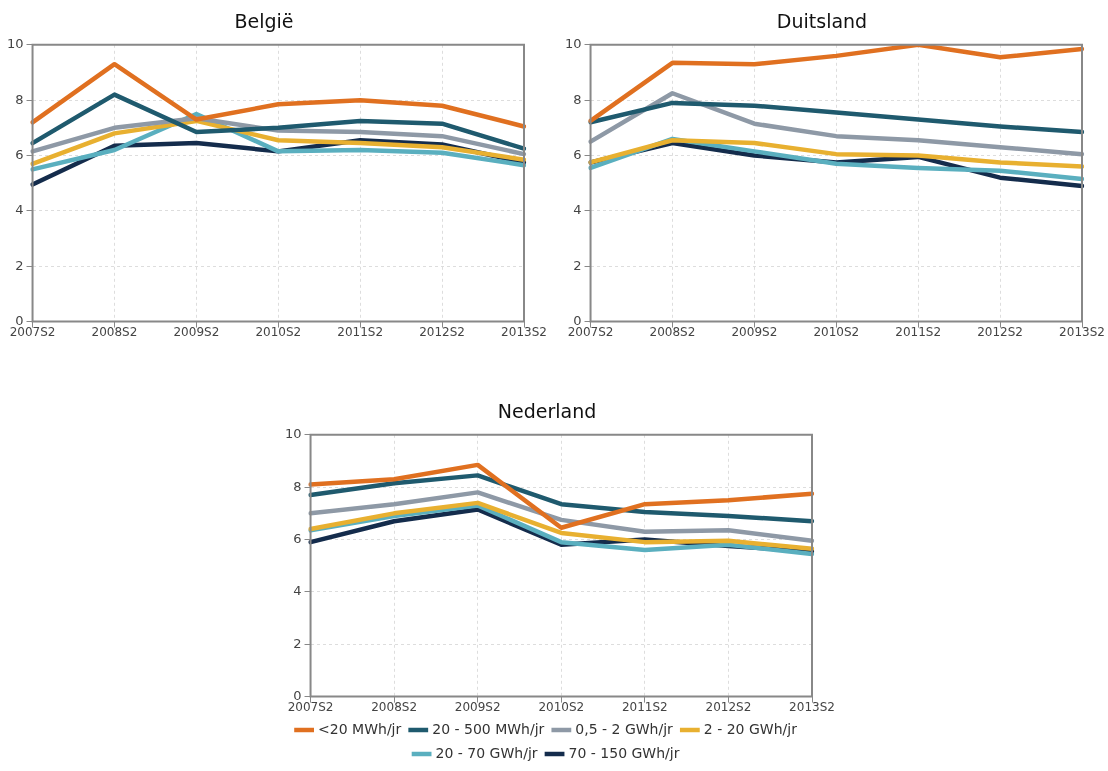 This screenshot has height=771, width=1108. I want to click on legend-label: 70 - 150 GWh/jr, so click(624, 752).